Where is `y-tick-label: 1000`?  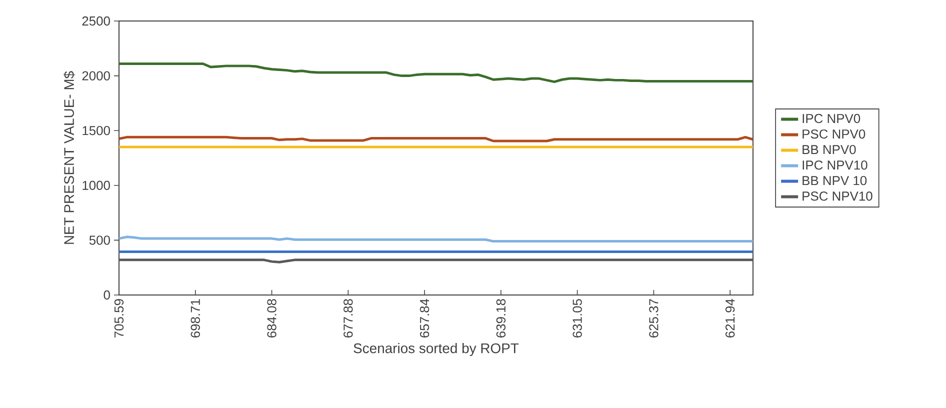 y-tick-label: 1000 is located at coordinates (96, 185).